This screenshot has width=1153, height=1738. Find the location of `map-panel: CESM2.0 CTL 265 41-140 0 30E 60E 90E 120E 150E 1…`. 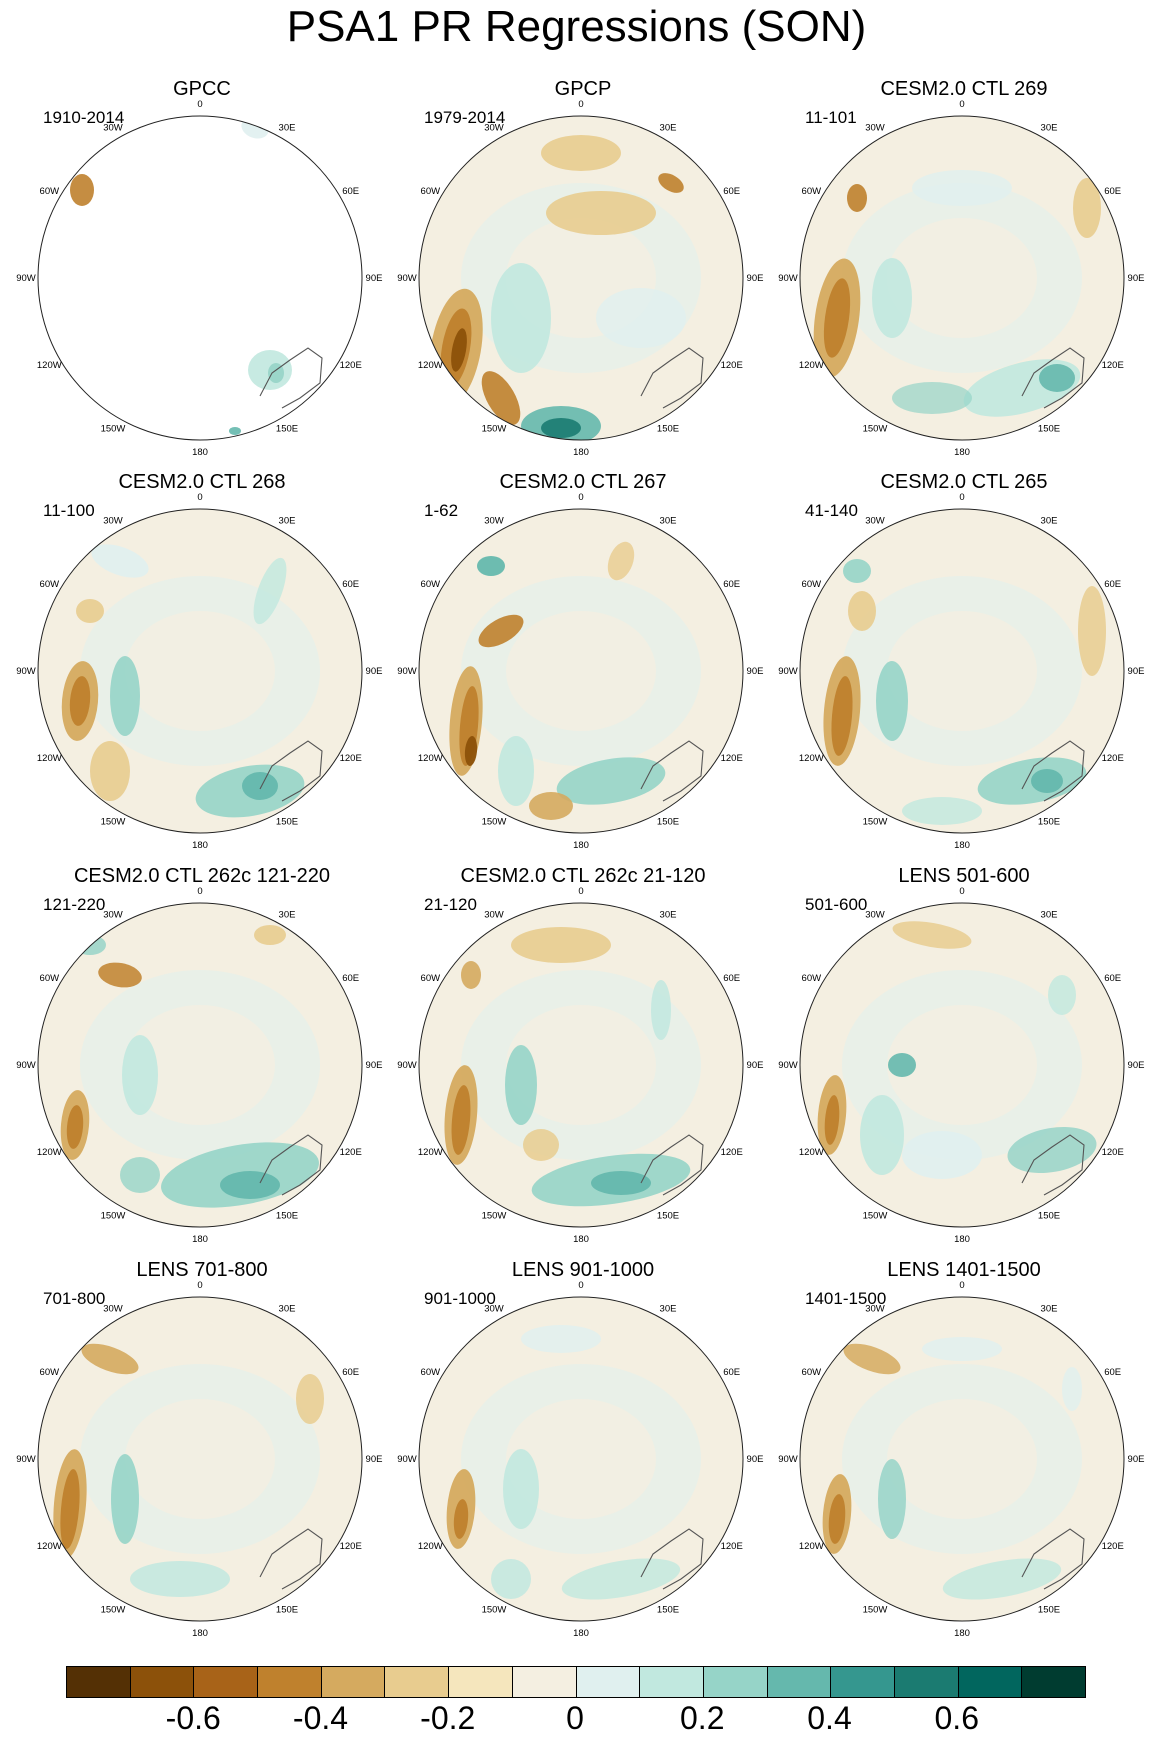

map-panel: CESM2.0 CTL 265 41-140 0 30E 60E 90E 120E 150E 1… is located at coordinates (962, 668).